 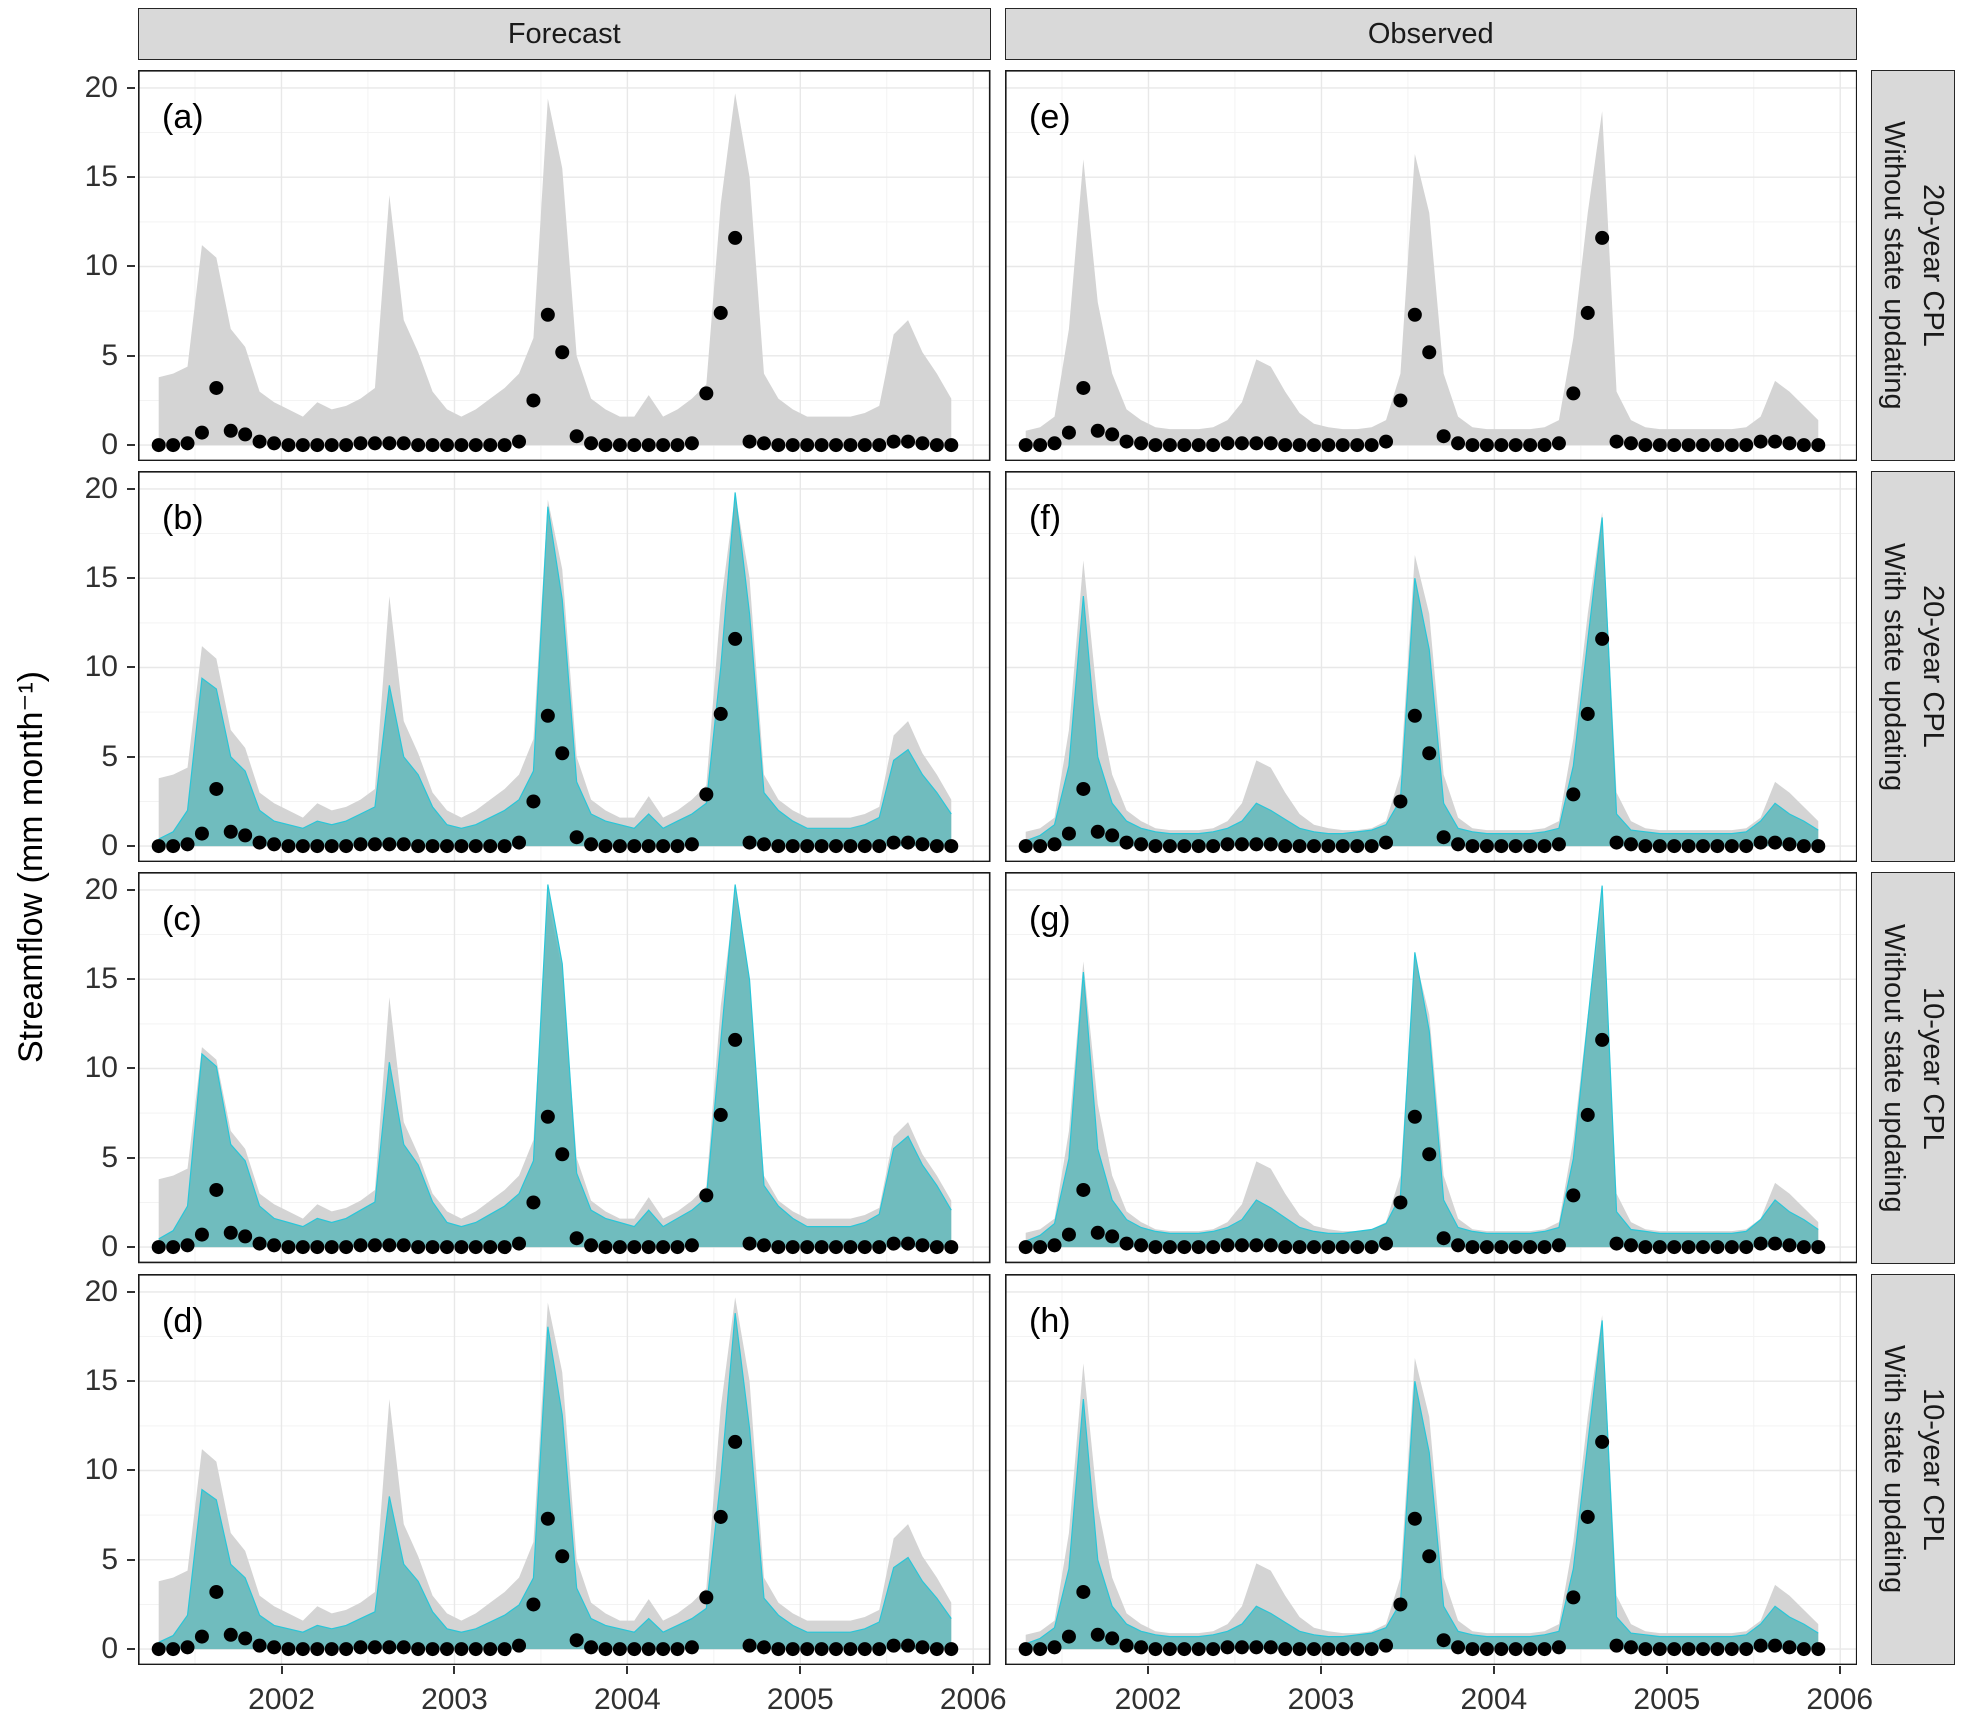 I want to click on y-tick-label: 5, so click(x=109, y=1157).